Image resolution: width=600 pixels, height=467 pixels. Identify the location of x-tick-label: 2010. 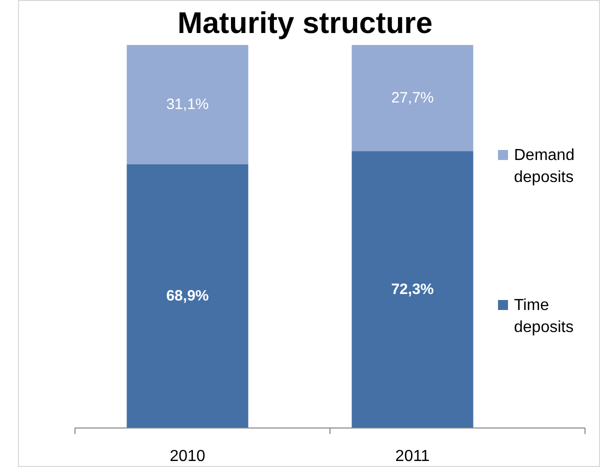
(188, 456).